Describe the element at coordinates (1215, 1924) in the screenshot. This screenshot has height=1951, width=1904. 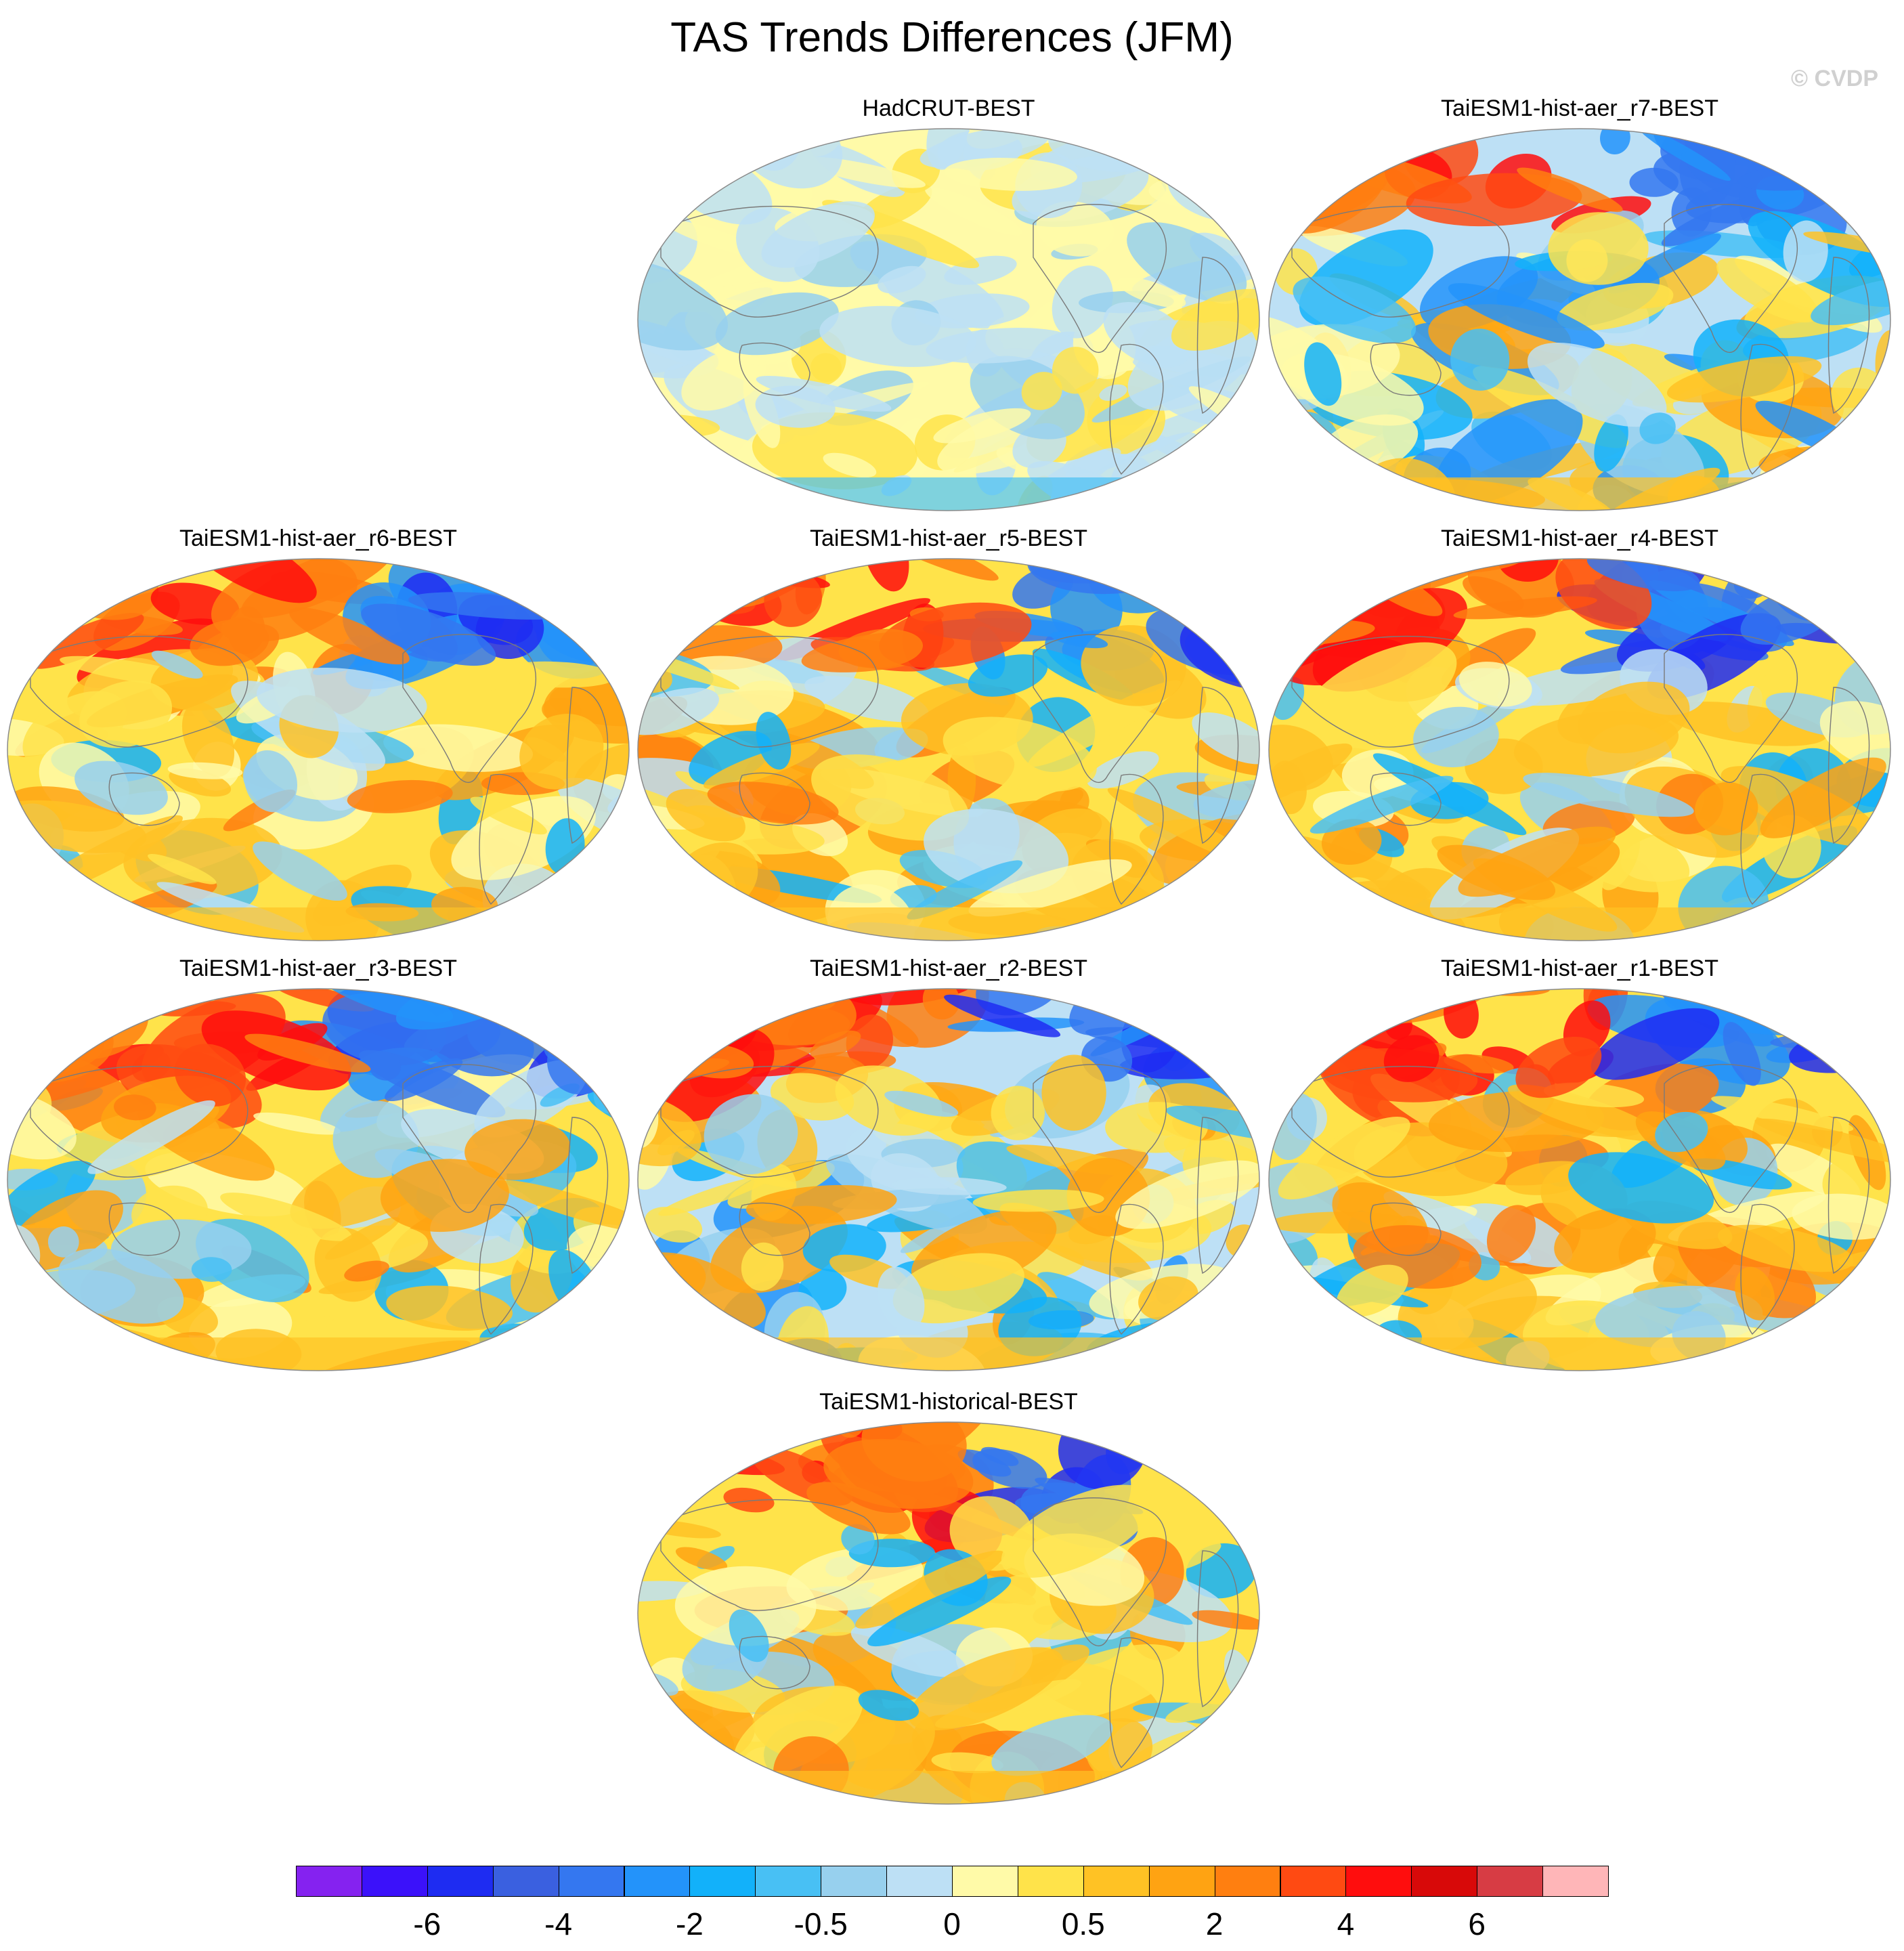
I see `colorbar-tick-label: 2` at that location.